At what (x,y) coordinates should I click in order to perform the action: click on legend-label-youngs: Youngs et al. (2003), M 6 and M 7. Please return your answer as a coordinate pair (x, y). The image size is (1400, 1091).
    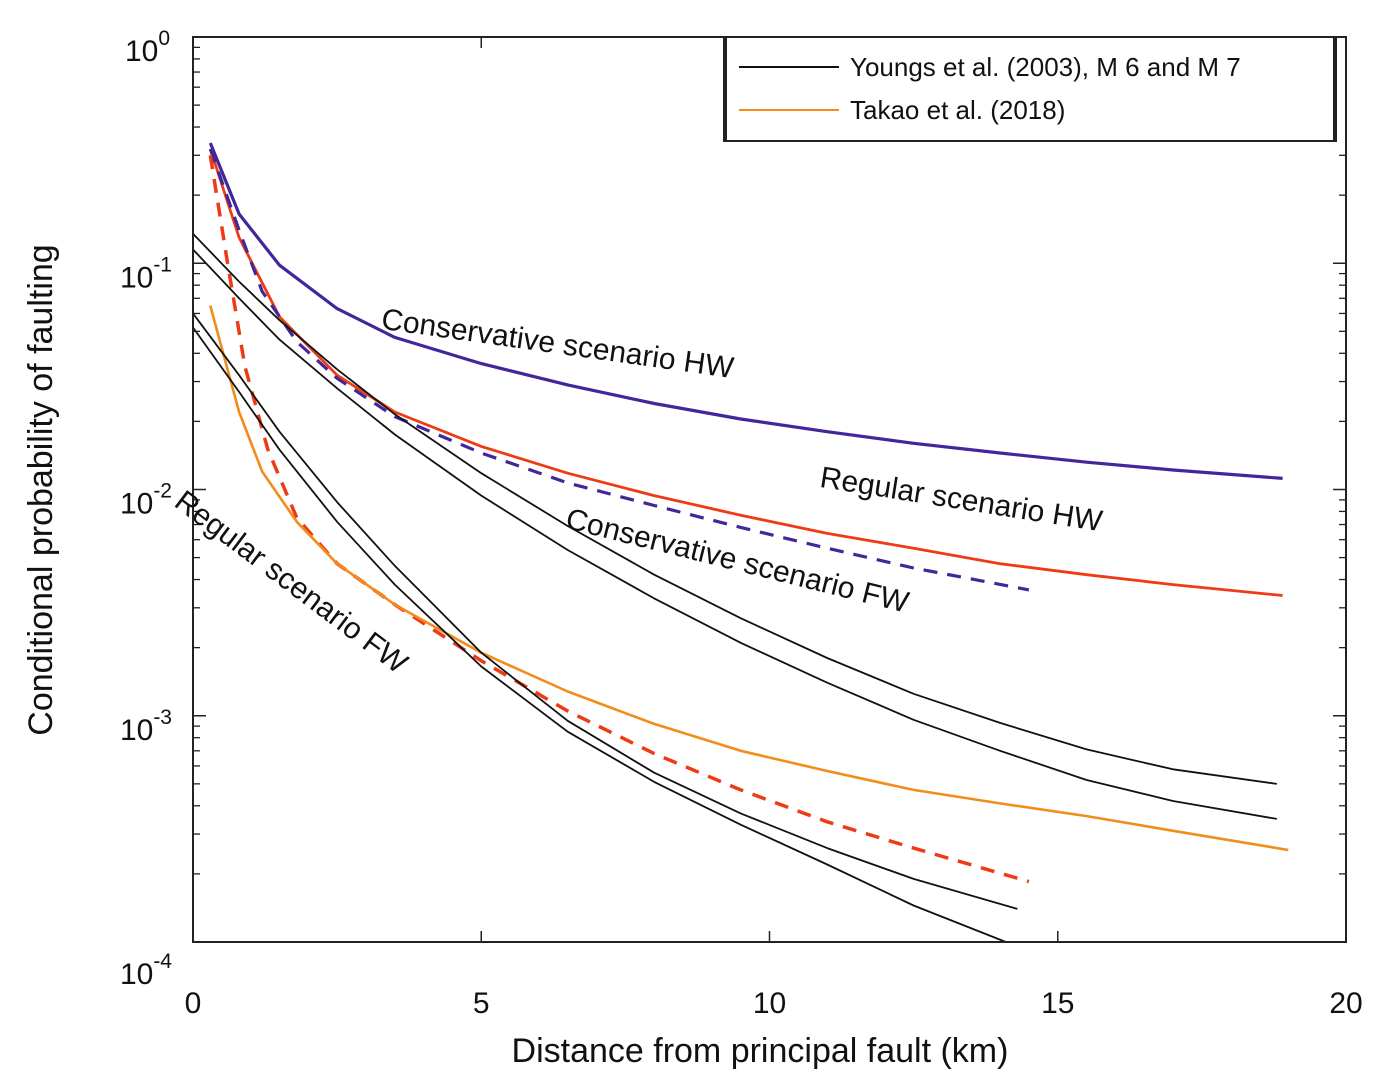
    Looking at the image, I should click on (1045, 67).